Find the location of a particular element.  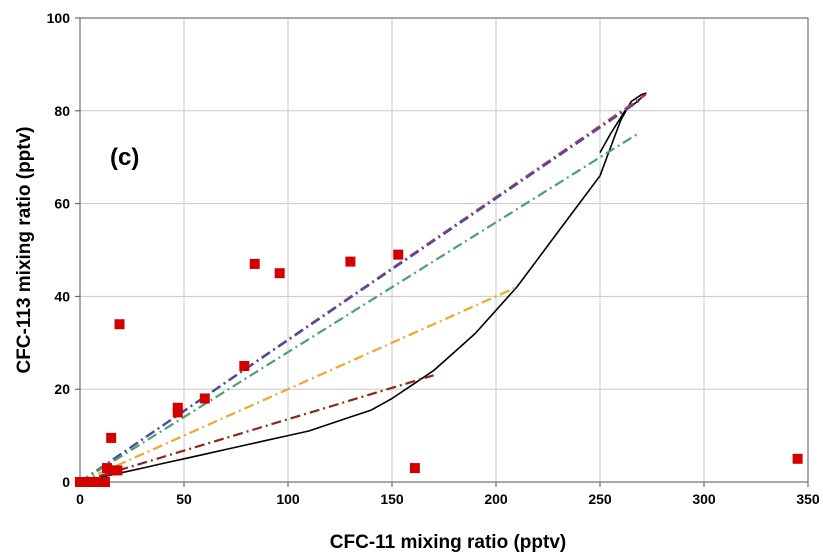

y-tick-label: 100 is located at coordinates (59, 18).